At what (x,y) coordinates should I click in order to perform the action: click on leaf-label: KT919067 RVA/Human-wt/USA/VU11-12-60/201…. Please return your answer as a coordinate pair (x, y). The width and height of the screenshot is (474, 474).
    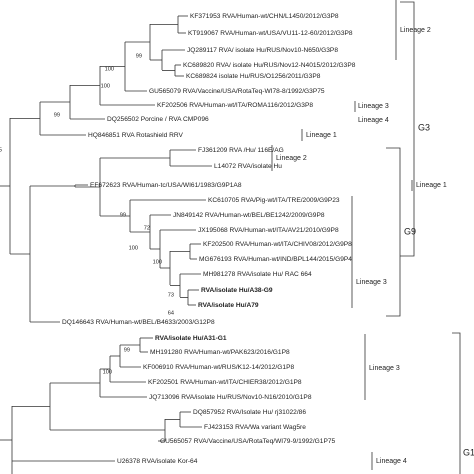
    Looking at the image, I should click on (270, 33).